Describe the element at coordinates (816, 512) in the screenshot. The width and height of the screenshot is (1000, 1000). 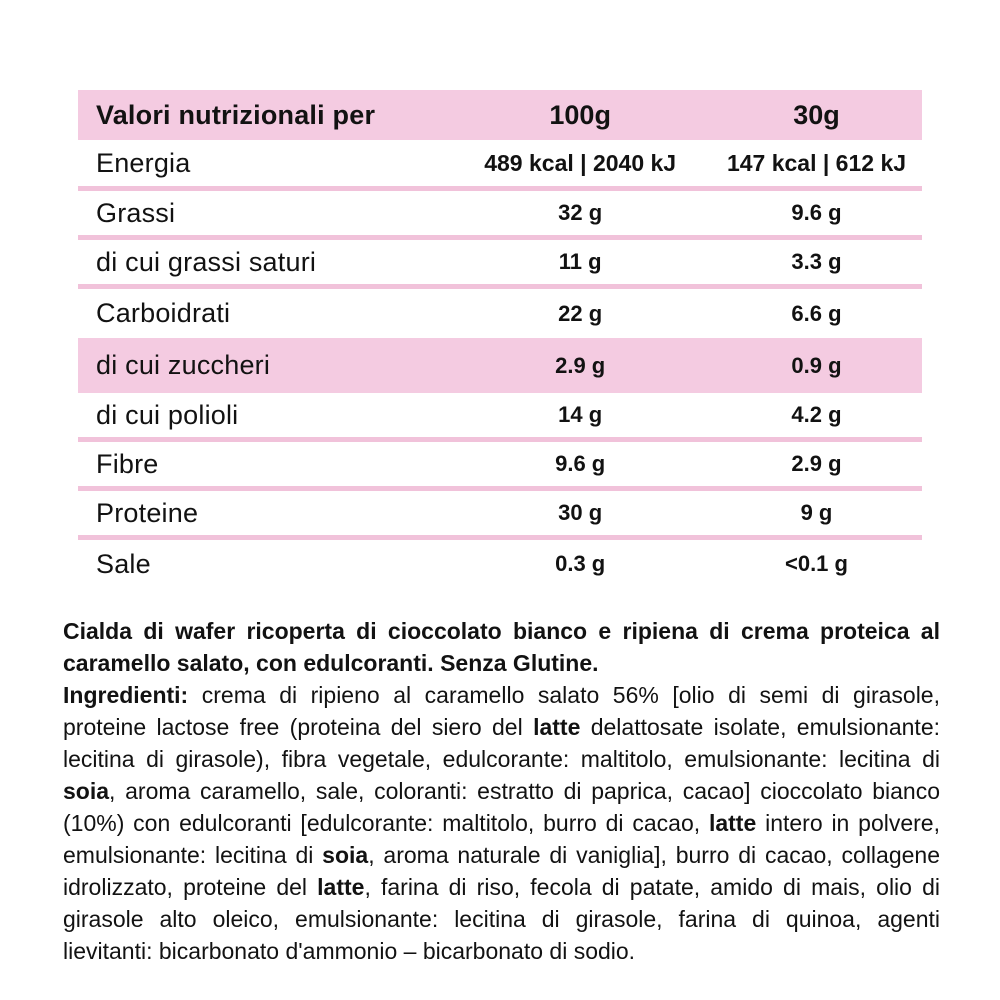
I see `value-per-30g: 9 g` at that location.